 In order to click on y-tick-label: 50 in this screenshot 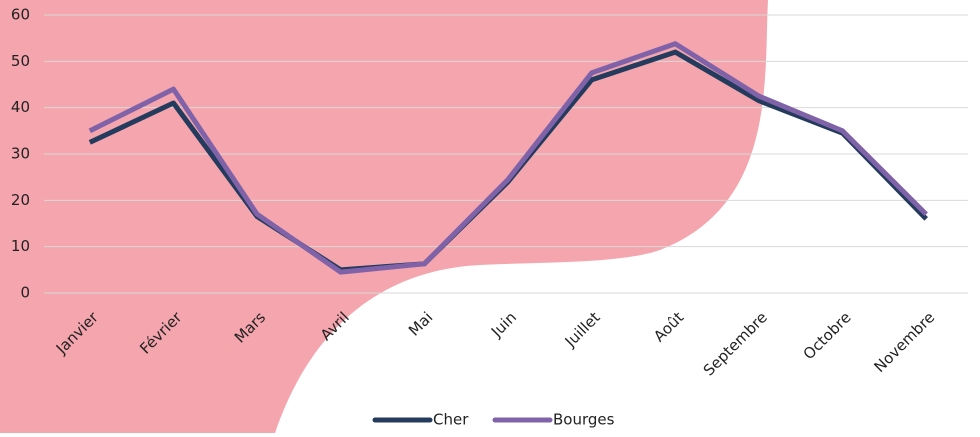, I will do `click(20, 61)`.